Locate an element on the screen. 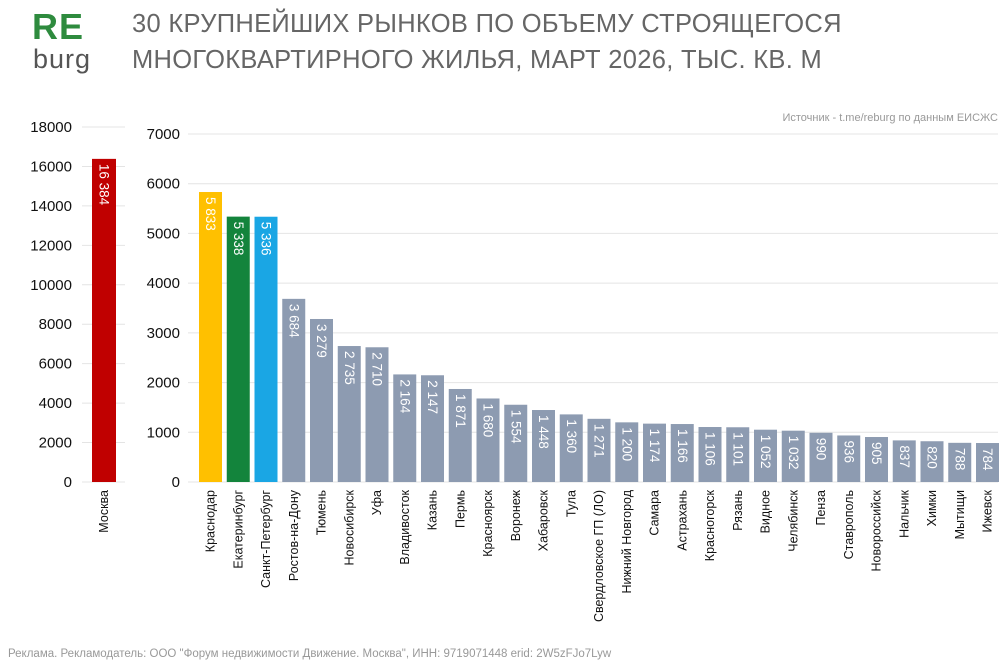 This screenshot has height=668, width=1004. bar-value-label: 820 is located at coordinates (932, 457).